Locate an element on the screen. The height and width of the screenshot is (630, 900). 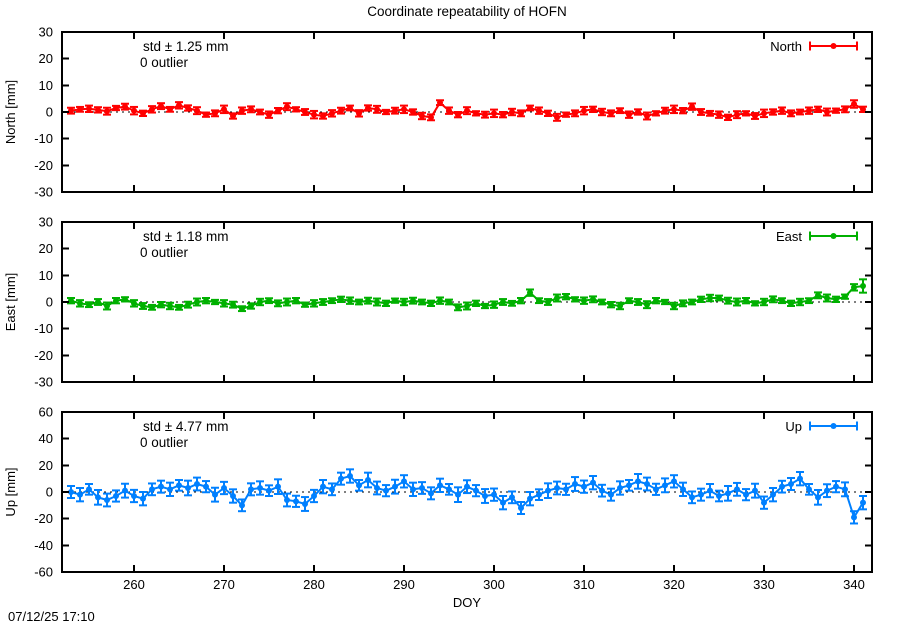
x-tick-label: 330 is located at coordinates (764, 584).